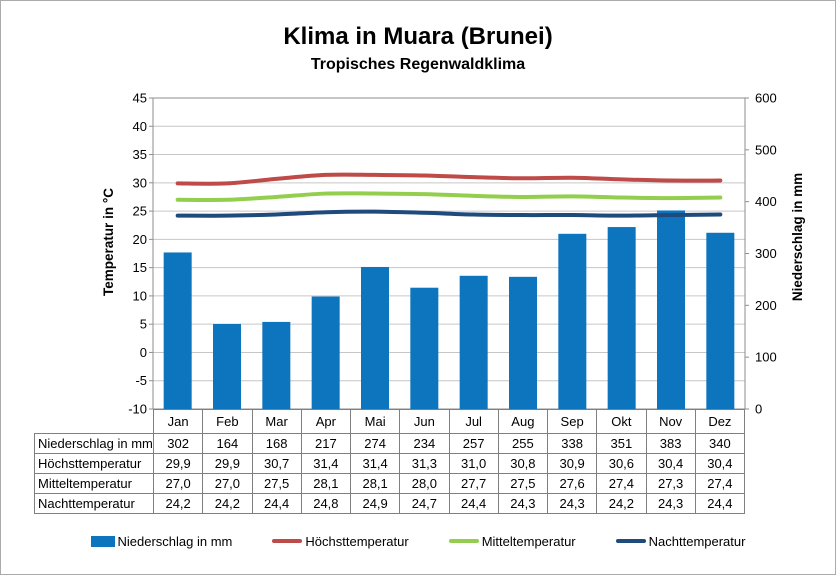  I want to click on right-axis-tick-label: 0, so click(758, 409).